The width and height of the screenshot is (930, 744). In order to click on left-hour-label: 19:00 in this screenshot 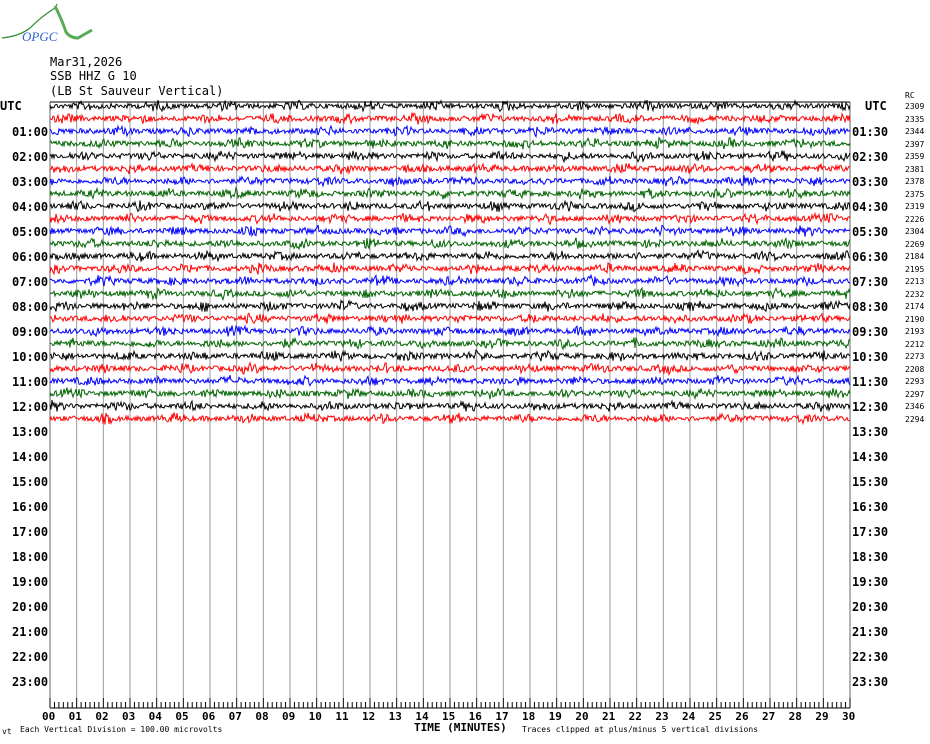, I will do `click(30, 582)`.